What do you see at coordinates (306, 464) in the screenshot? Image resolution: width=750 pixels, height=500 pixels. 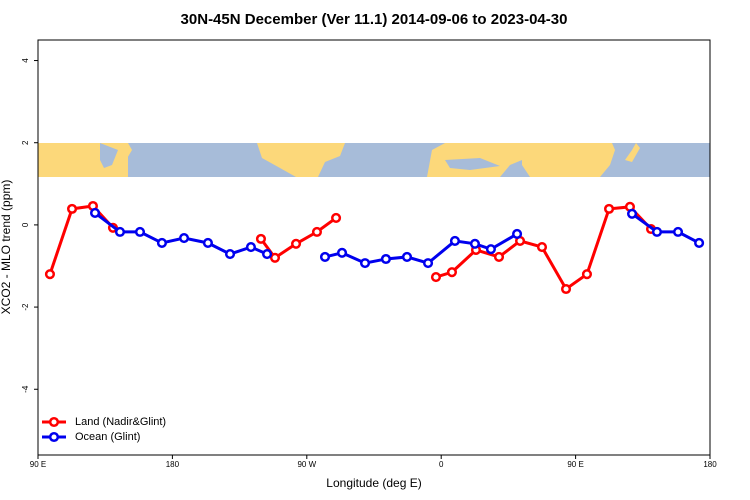 I see `x-tick-label: 90 W` at bounding box center [306, 464].